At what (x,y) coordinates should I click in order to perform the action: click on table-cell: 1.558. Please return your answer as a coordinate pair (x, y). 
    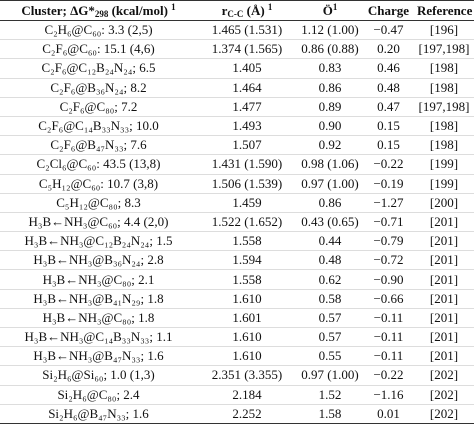
    Looking at the image, I should click on (247, 279).